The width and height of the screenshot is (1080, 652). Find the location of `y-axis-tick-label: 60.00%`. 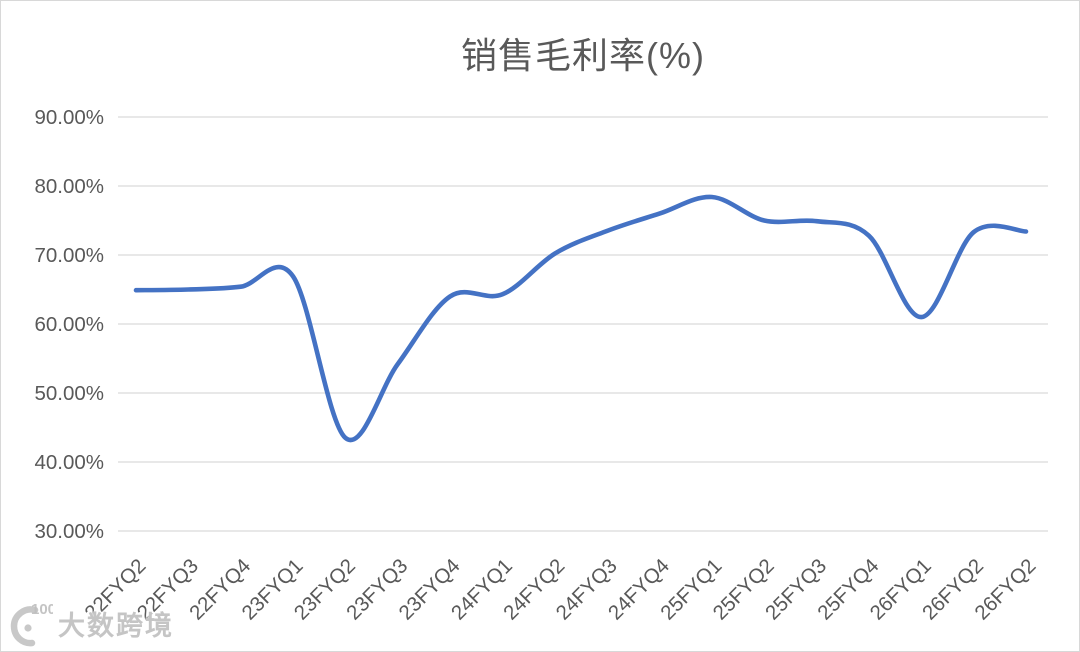

y-axis-tick-label: 60.00% is located at coordinates (69, 324).